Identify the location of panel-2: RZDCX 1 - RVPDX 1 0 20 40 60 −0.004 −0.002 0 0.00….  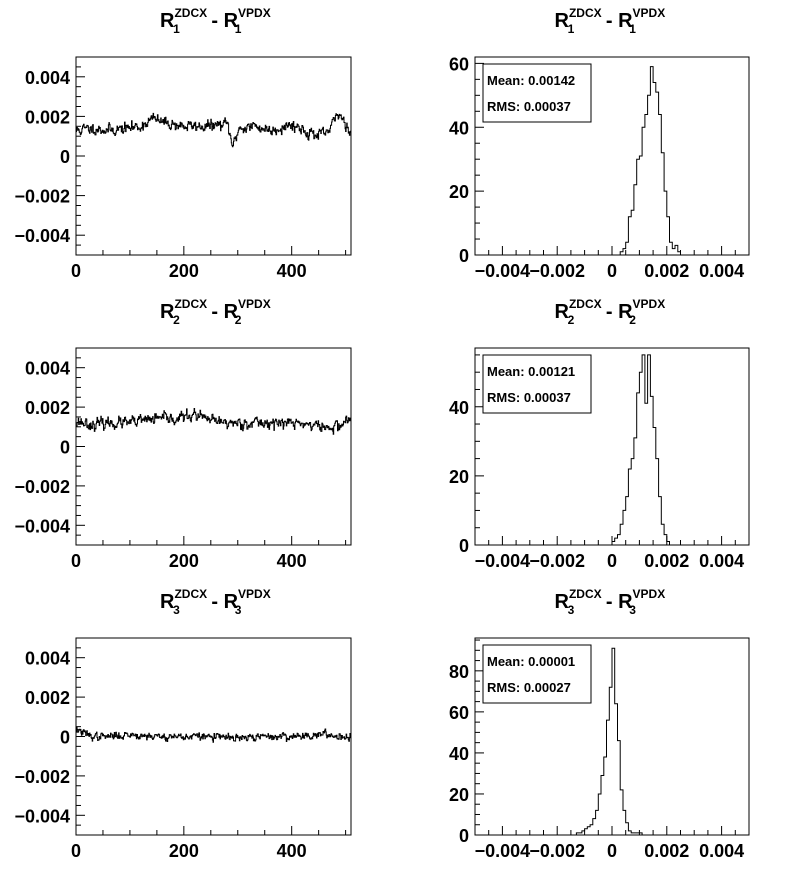
(599, 143).